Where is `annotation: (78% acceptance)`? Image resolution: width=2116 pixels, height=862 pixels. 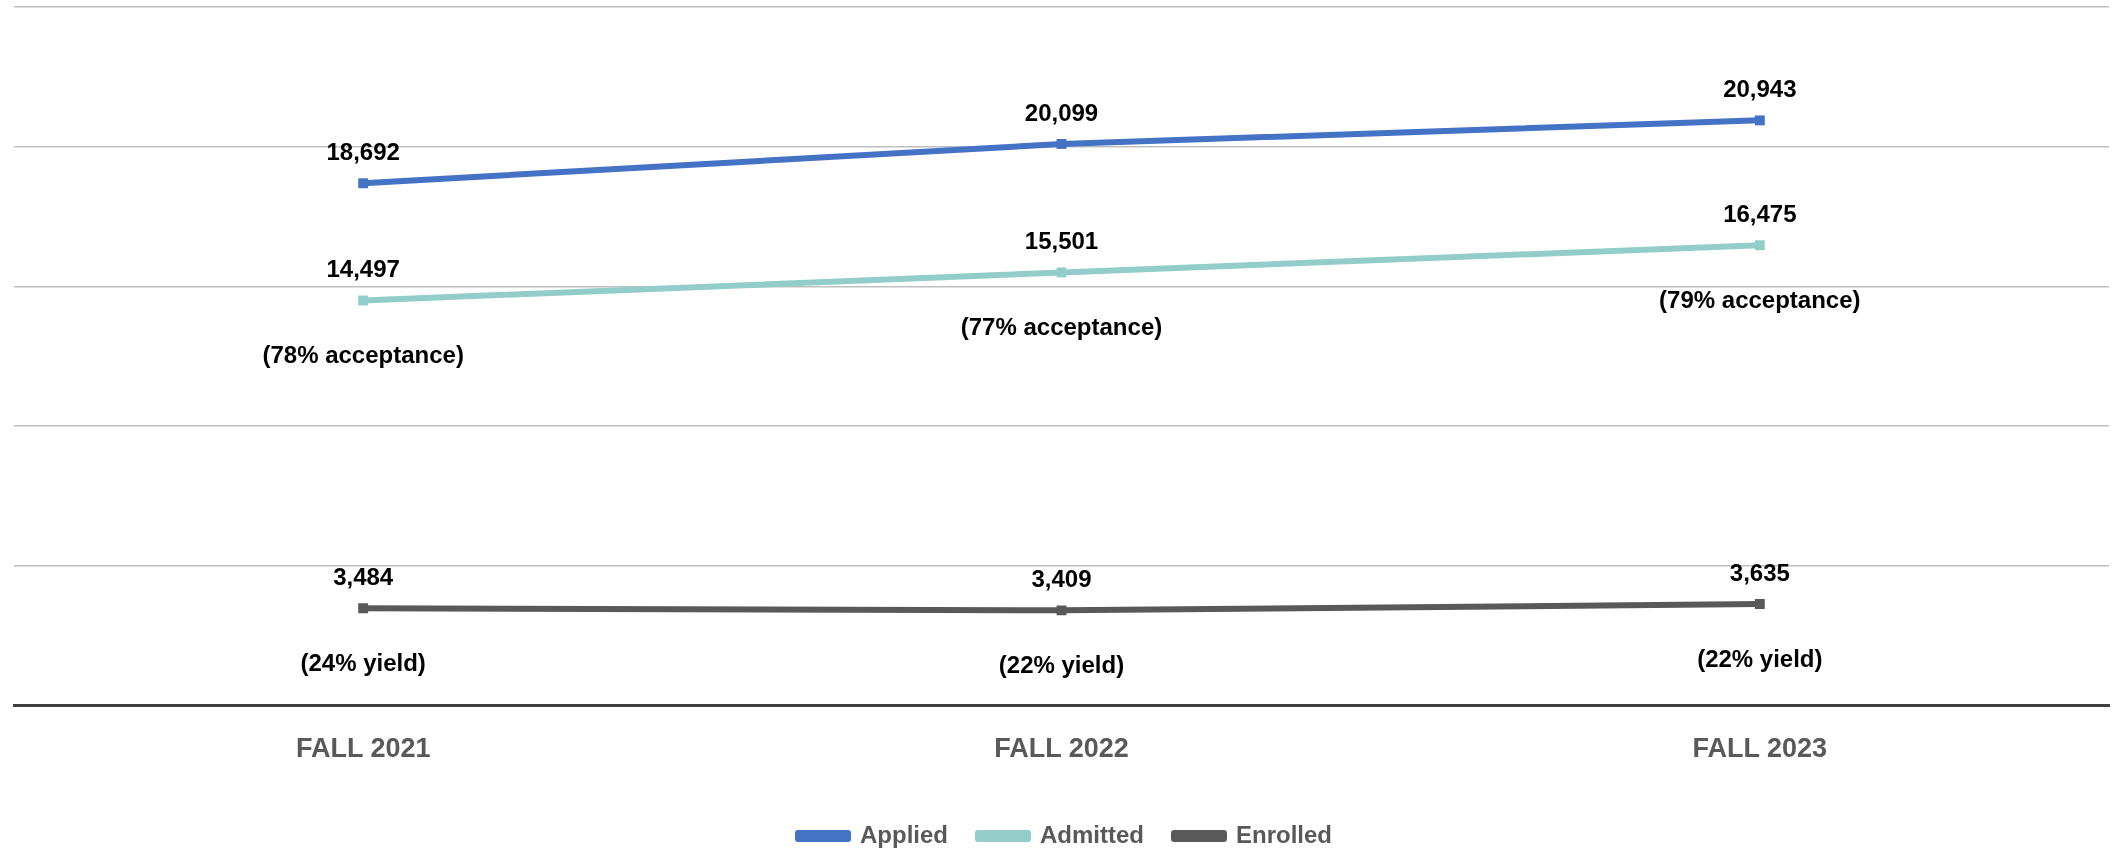 annotation: (78% acceptance) is located at coordinates (363, 355).